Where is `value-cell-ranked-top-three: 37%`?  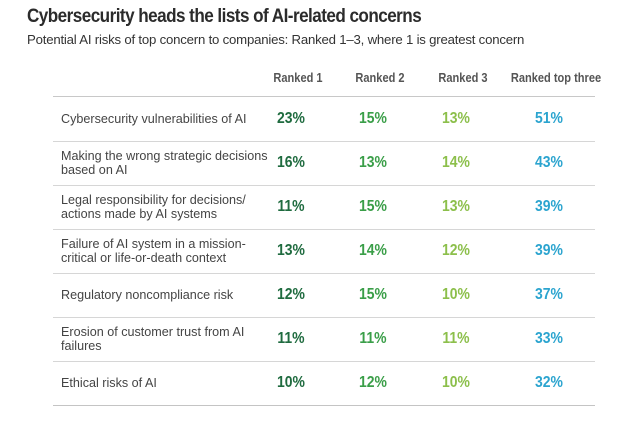 value-cell-ranked-top-three: 37% is located at coordinates (549, 294).